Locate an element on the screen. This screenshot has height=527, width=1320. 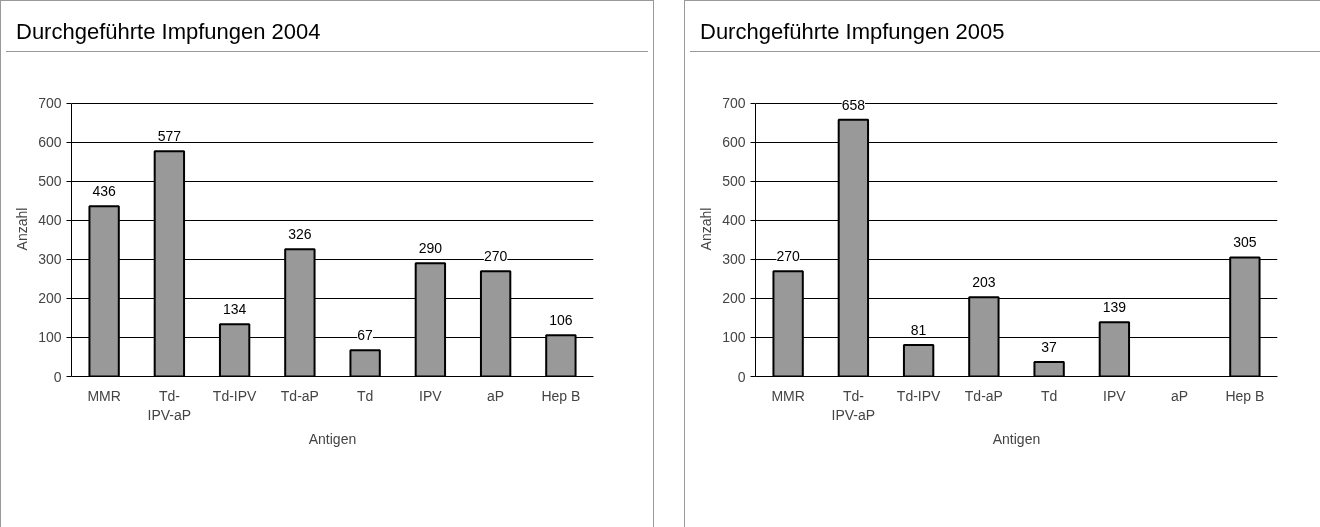
data-label: 436 is located at coordinates (104, 191).